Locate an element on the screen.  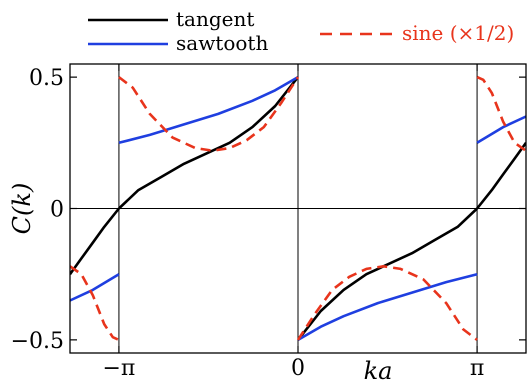
y-tick-label-0: 0.5 is located at coordinates (46, 78).